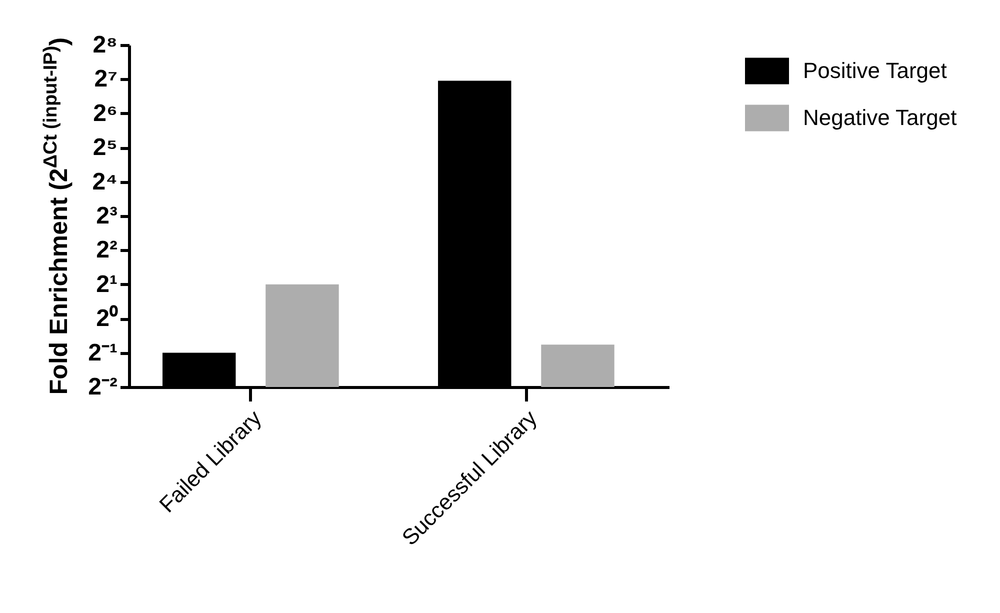 Image resolution: width=1000 pixels, height=613 pixels. Describe the element at coordinates (105, 113) in the screenshot. I see `y-tick-label: 2⁶` at that location.